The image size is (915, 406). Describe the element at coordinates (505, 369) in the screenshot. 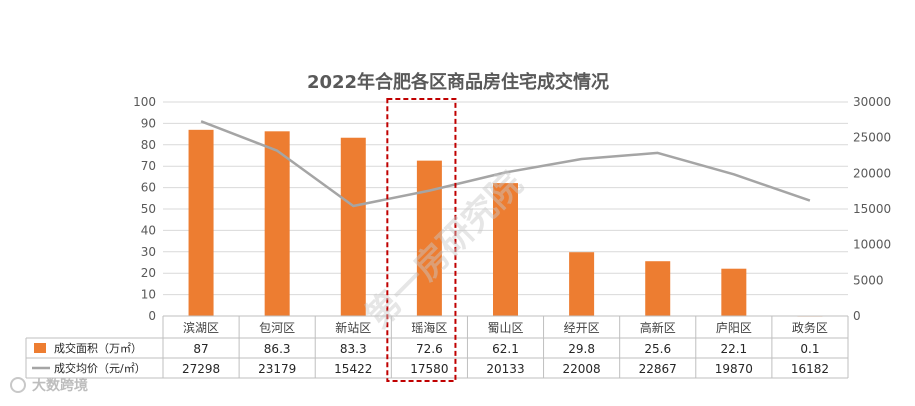

I see `table-cell-price: 20133` at that location.